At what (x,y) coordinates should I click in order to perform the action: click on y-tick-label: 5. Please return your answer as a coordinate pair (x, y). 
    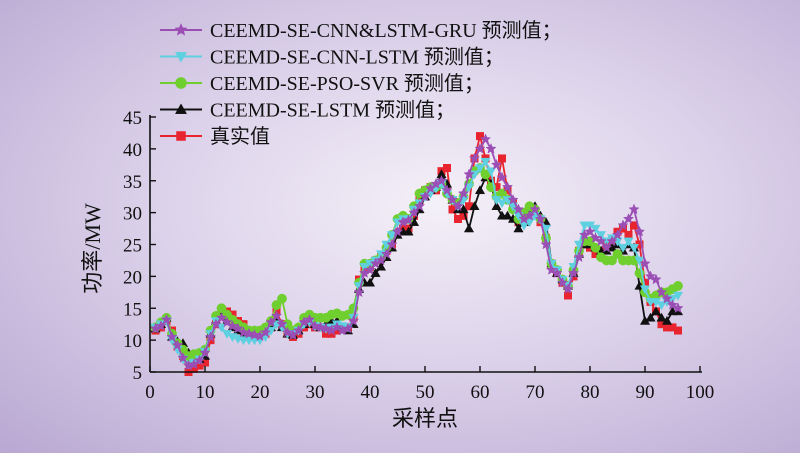
    Looking at the image, I should click on (138, 373).